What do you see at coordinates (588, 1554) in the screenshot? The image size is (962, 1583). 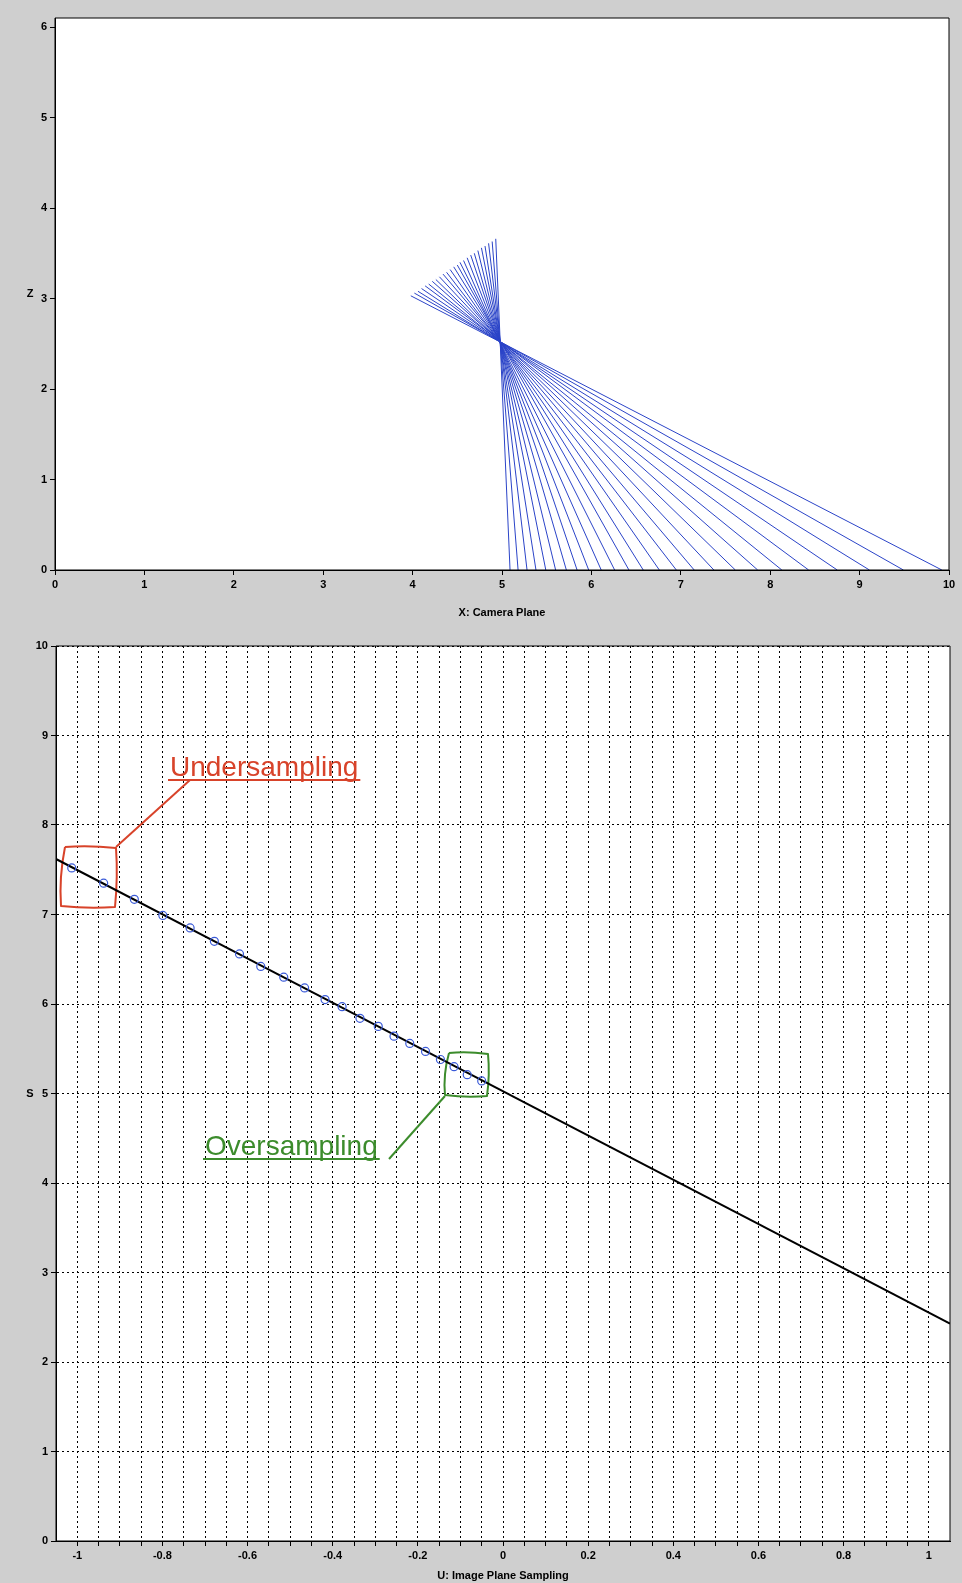 I see `x-tick-label: 0.2` at bounding box center [588, 1554].